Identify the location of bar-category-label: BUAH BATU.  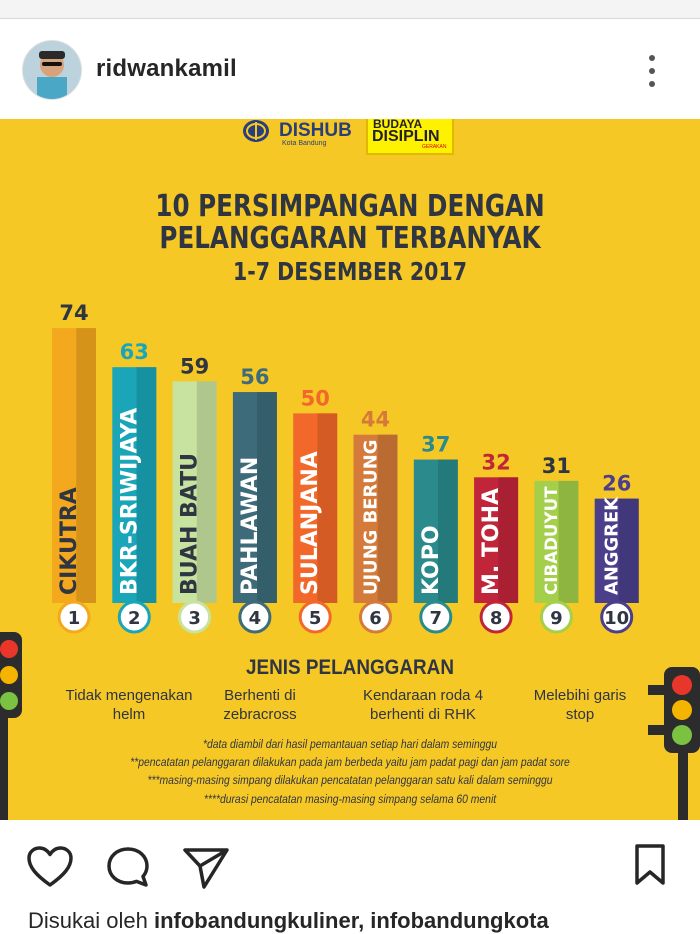
(190, 524).